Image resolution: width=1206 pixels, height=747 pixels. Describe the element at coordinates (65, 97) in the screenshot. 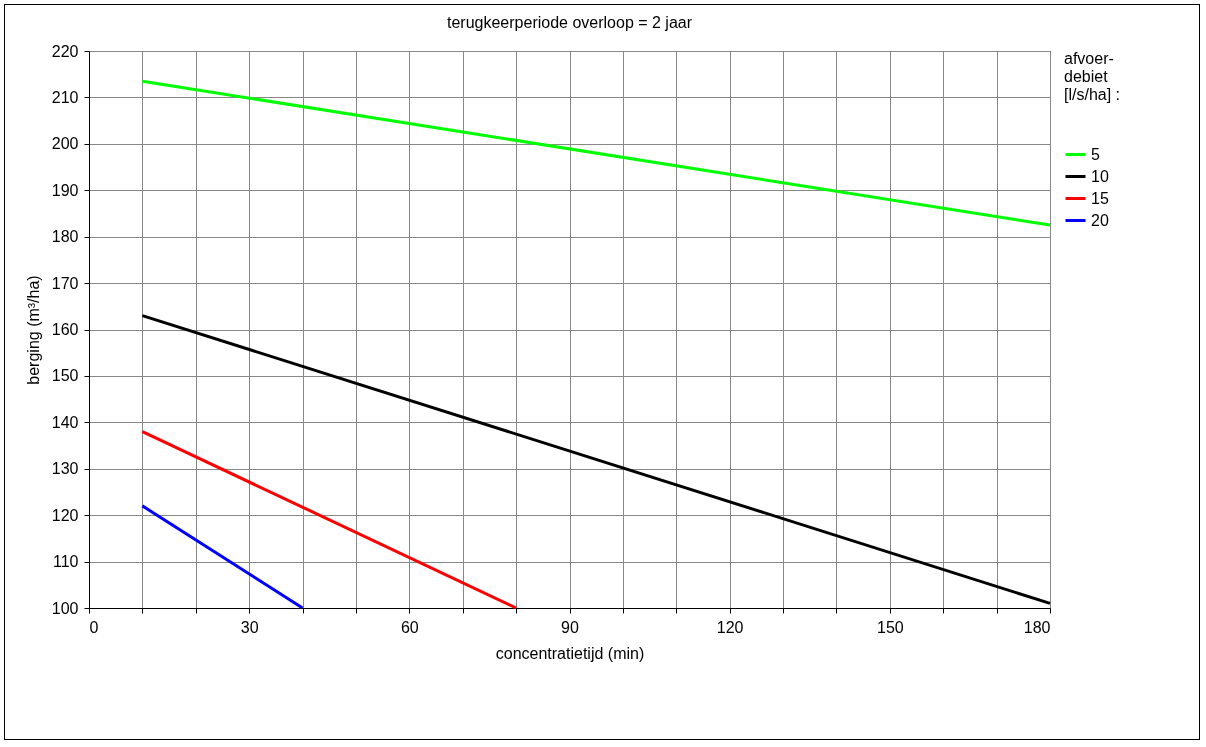

I see `y-tick-label: 210` at that location.